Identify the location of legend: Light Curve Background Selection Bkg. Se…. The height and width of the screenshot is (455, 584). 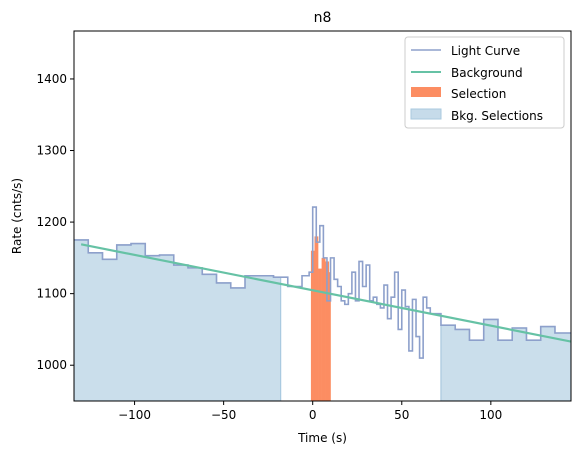
(484, 82).